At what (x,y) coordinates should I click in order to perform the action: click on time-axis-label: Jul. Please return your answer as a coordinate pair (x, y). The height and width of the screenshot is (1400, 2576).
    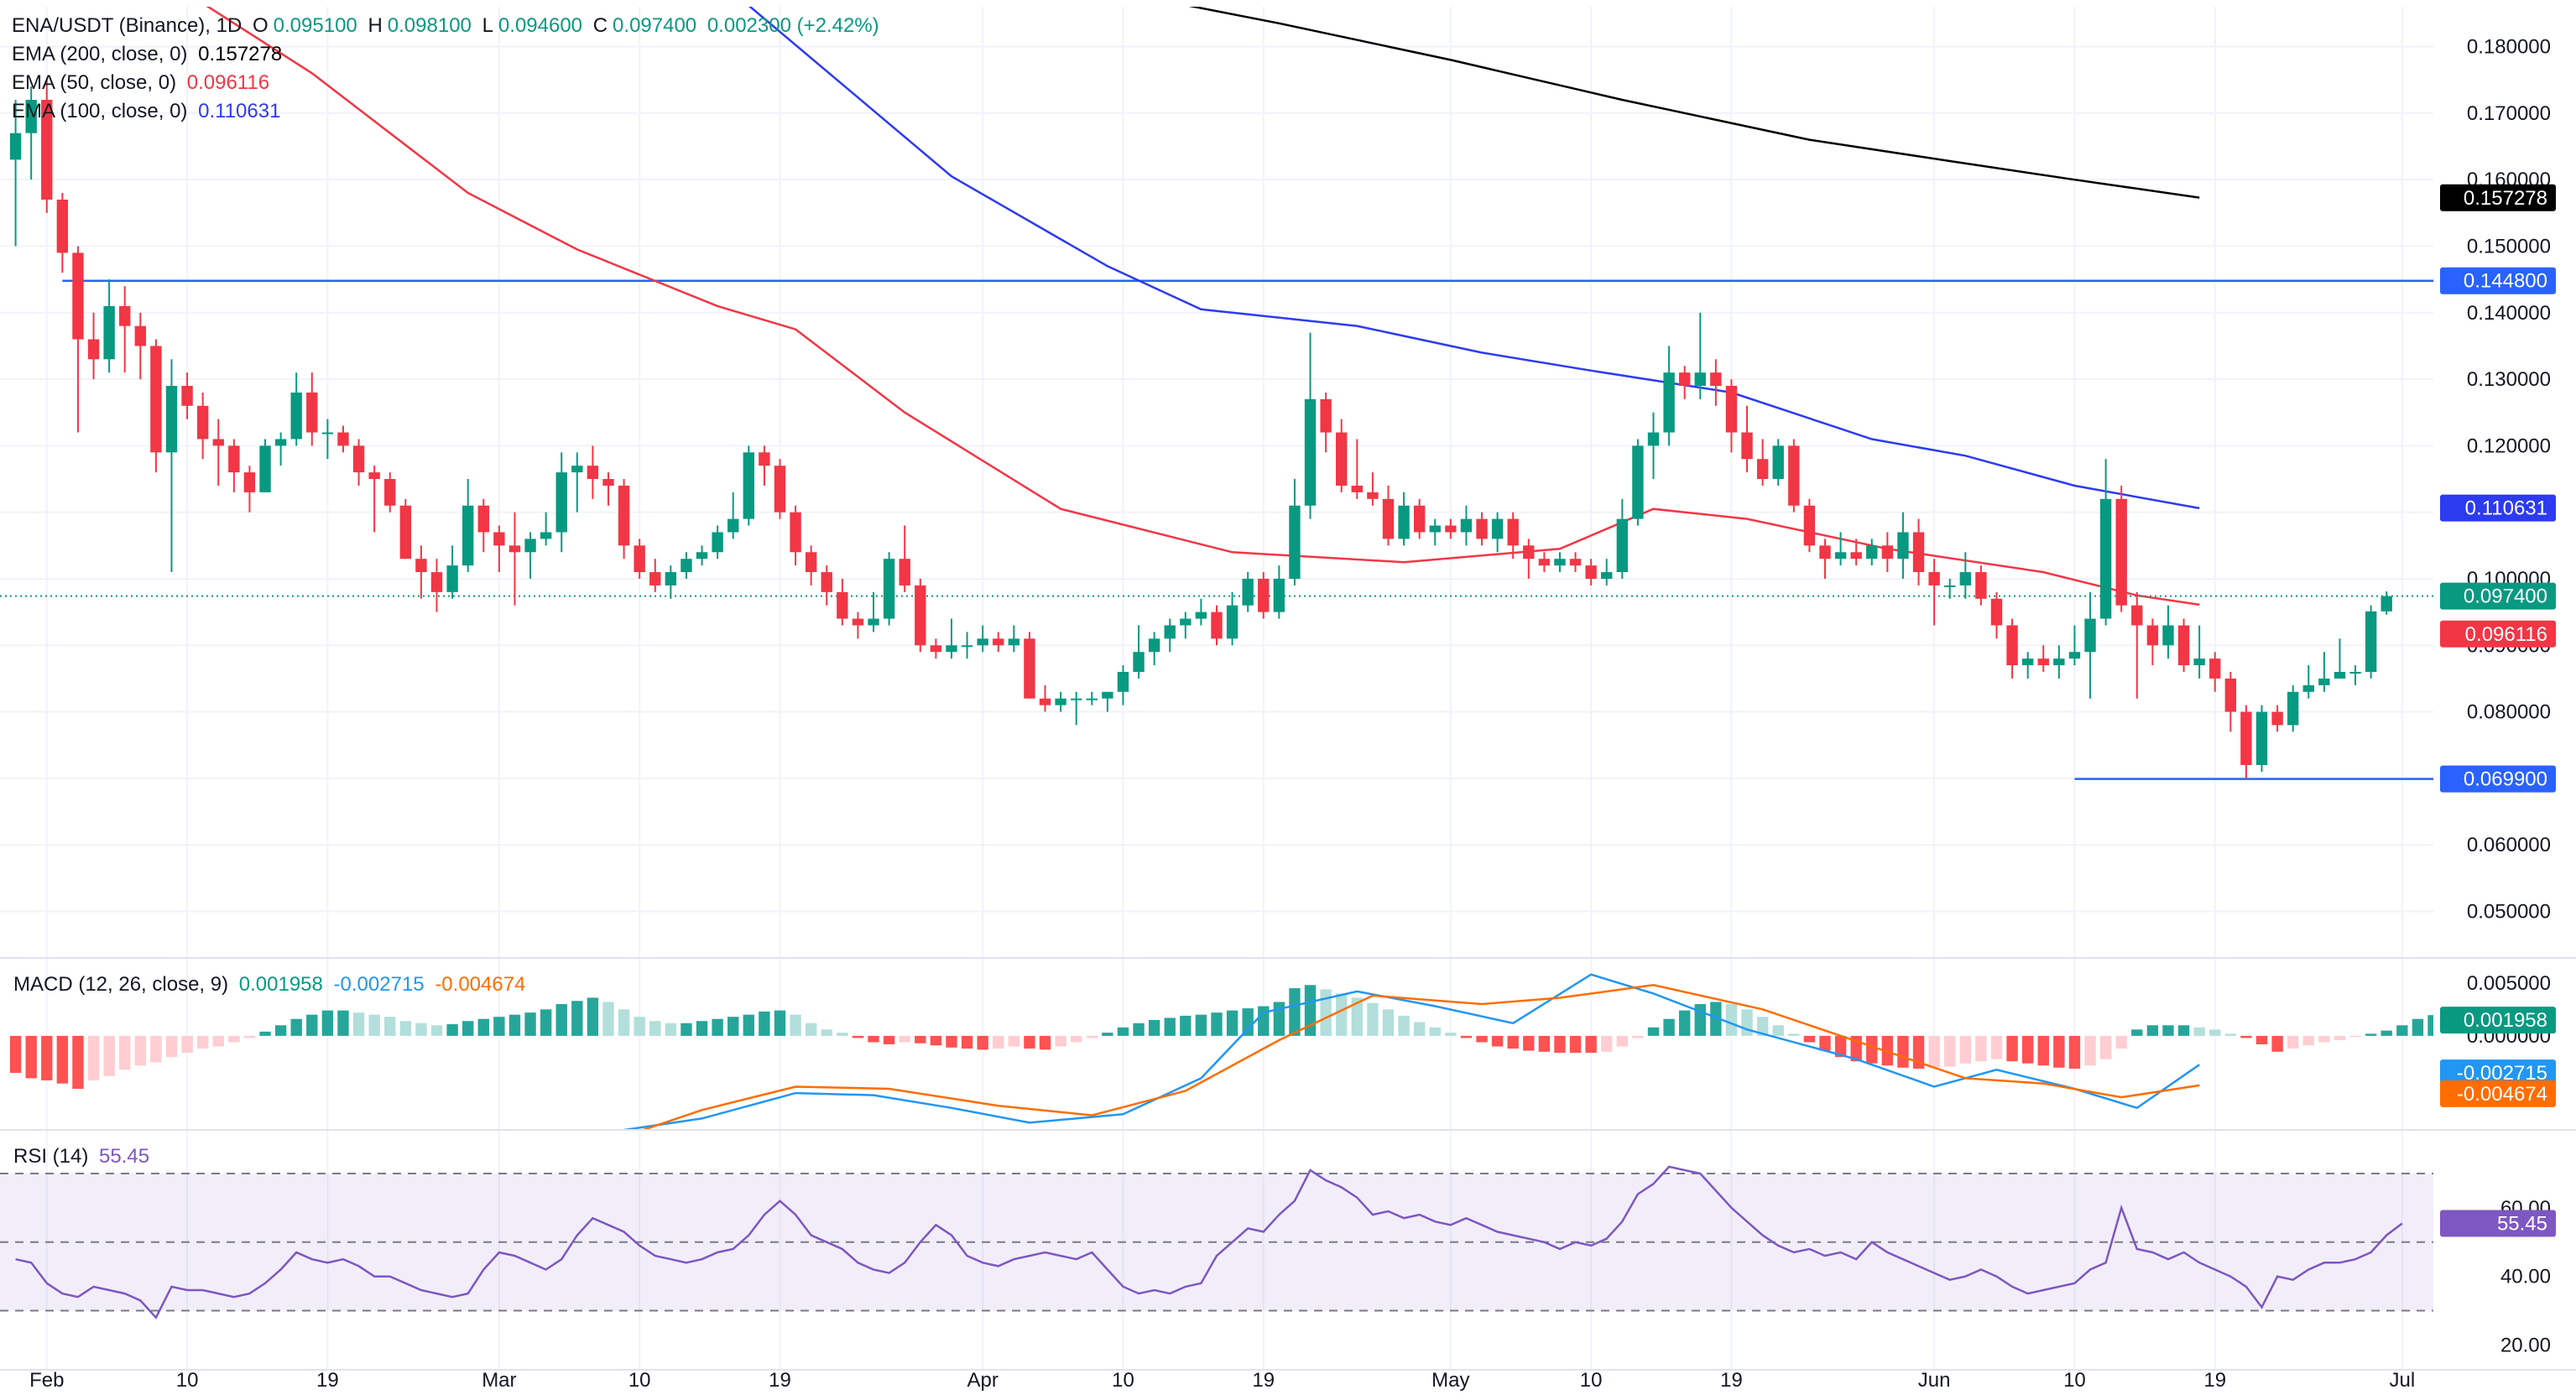
    Looking at the image, I should click on (2402, 1381).